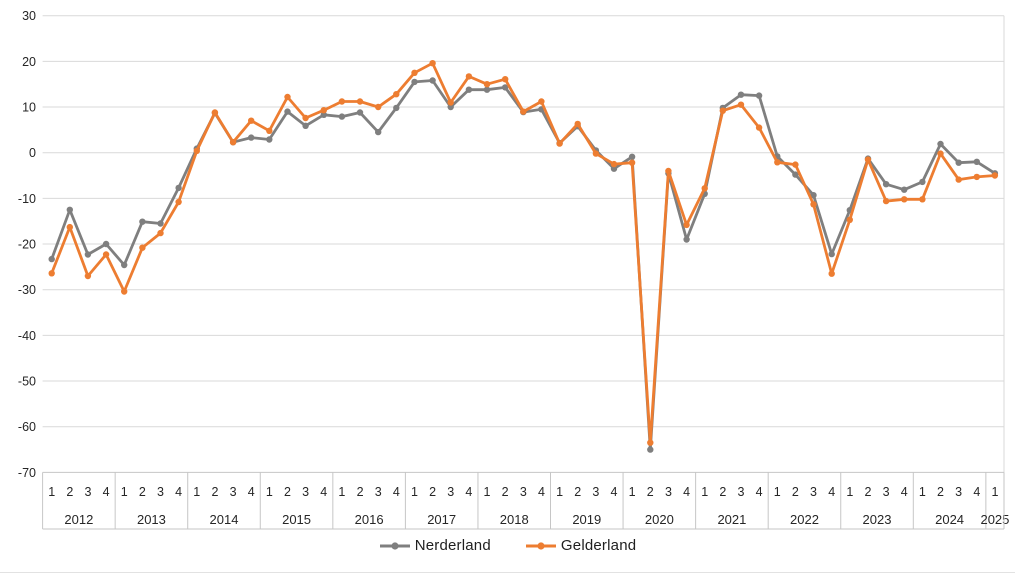 The width and height of the screenshot is (1015, 578). I want to click on legend-item-nerderland: Nerderland, so click(435, 545).